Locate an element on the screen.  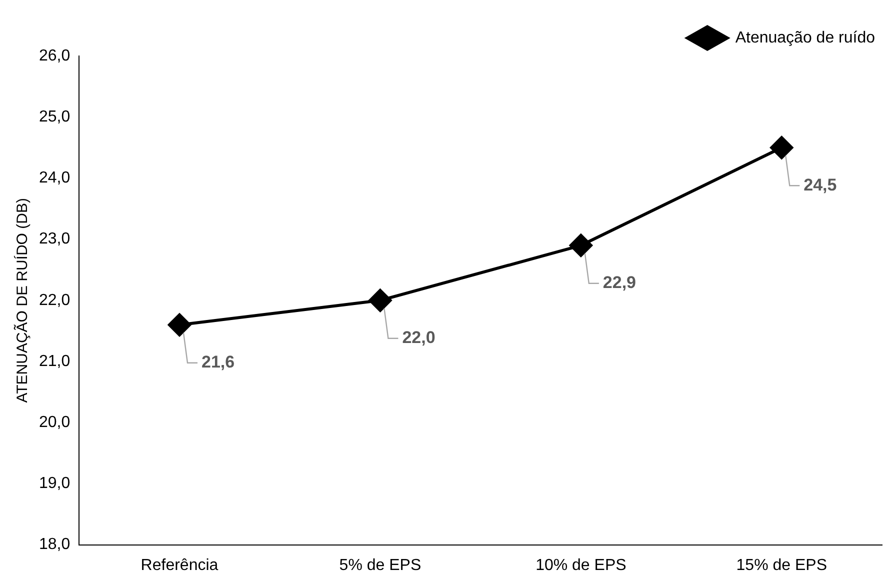
y-tick-label: 19,0 is located at coordinates (54, 483).